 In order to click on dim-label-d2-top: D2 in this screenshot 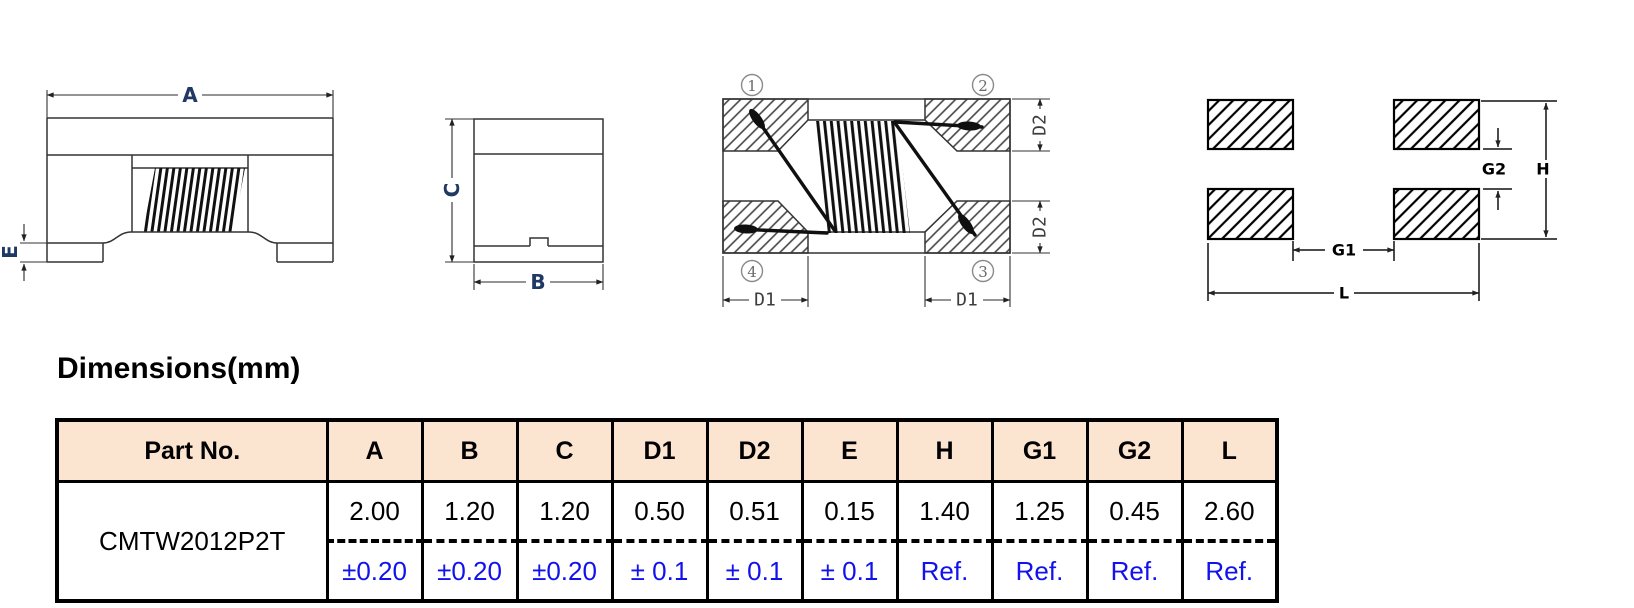, I will do `click(1040, 125)`.